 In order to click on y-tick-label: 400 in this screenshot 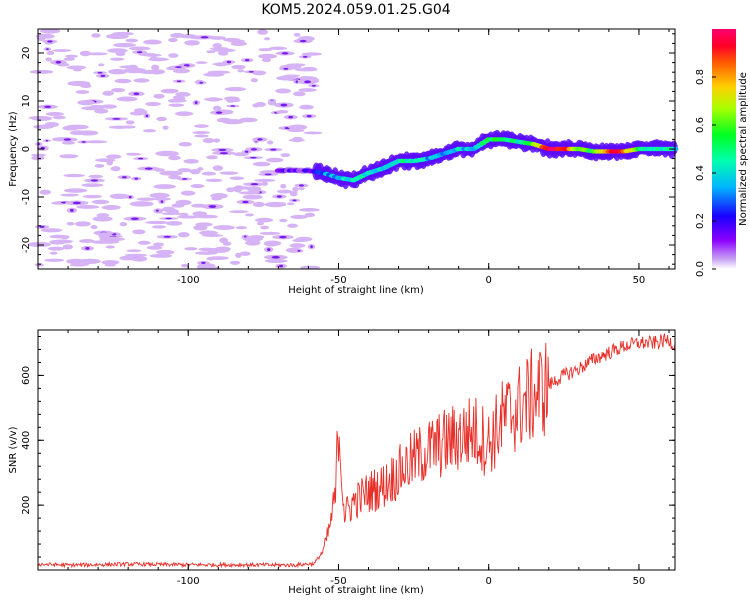, I will do `click(26, 440)`.